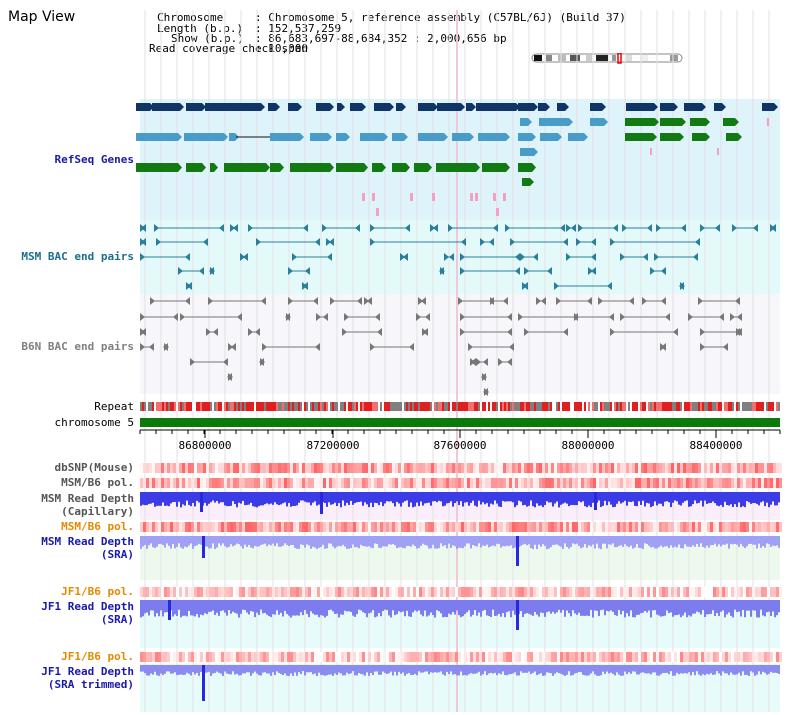  I want to click on track-label-jf1-depth-sra: JF1 Read Depth, so click(87, 606).